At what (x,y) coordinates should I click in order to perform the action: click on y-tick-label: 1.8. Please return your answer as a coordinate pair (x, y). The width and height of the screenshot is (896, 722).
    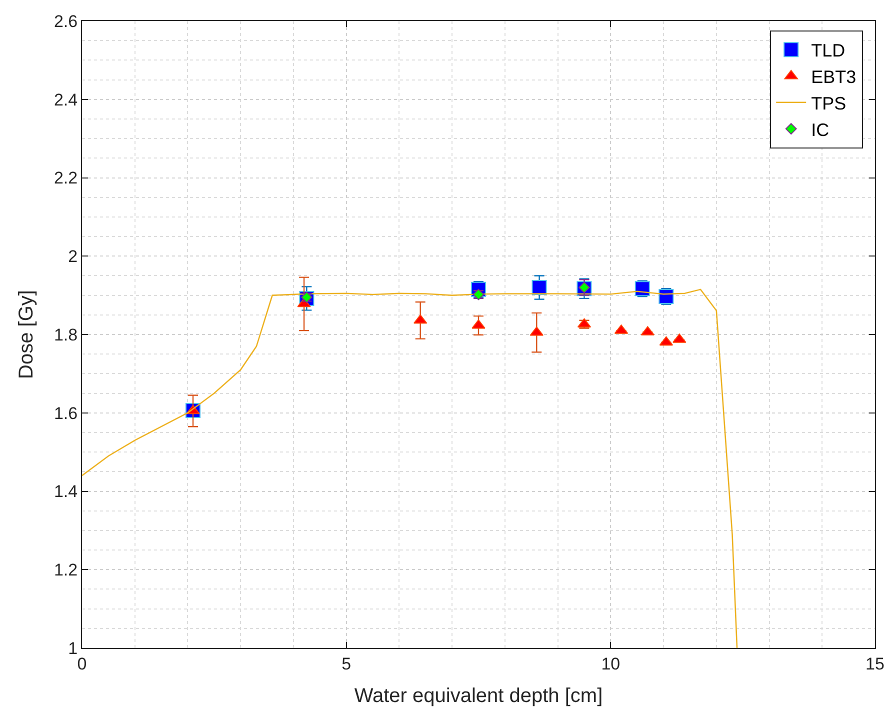
    Looking at the image, I should click on (66, 334).